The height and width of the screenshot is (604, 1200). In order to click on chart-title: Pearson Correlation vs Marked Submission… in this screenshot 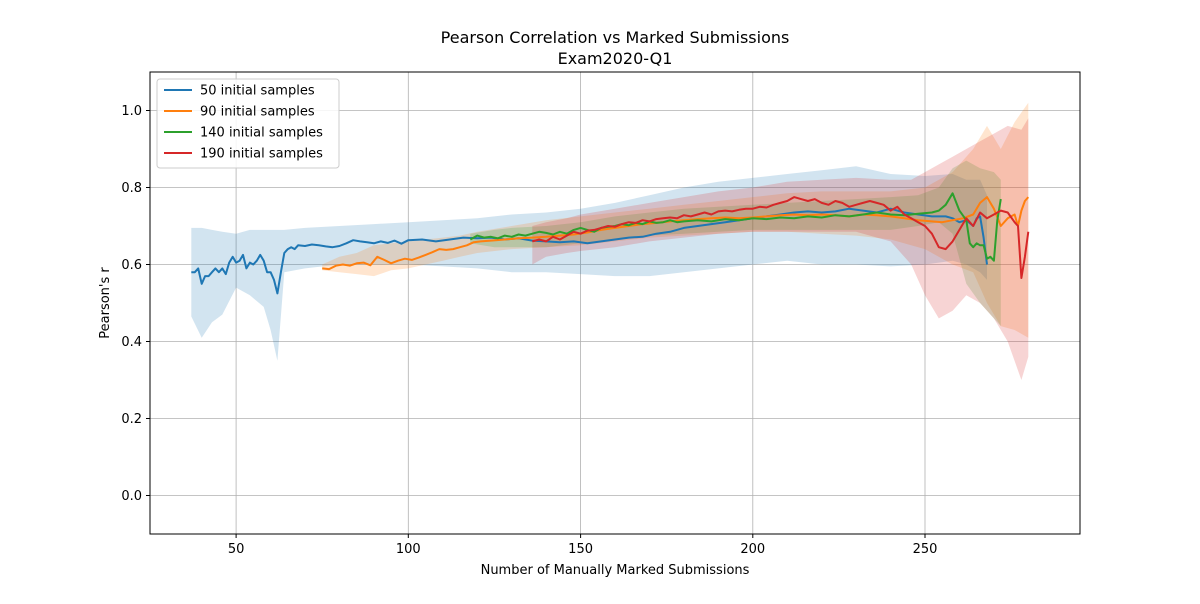, I will do `click(615, 37)`.